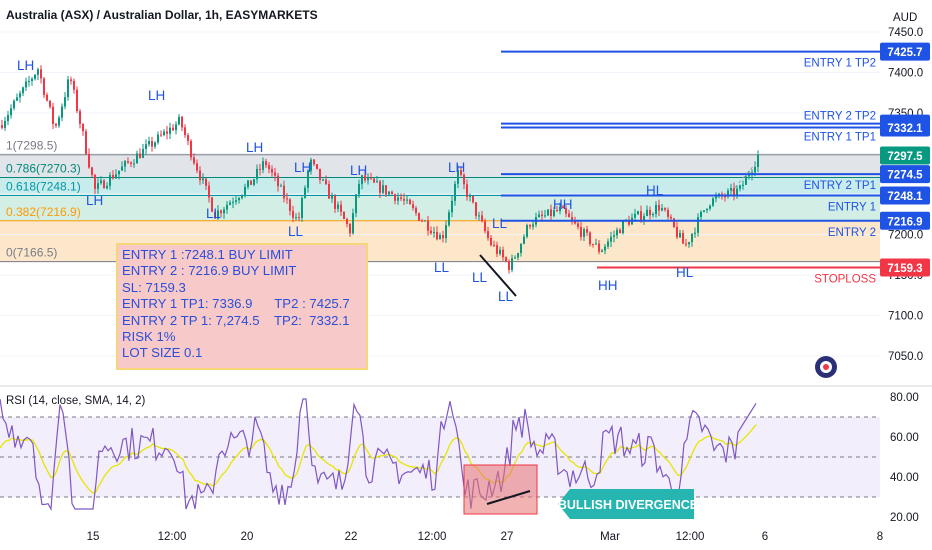  I want to click on time-tick: 8, so click(880, 537).